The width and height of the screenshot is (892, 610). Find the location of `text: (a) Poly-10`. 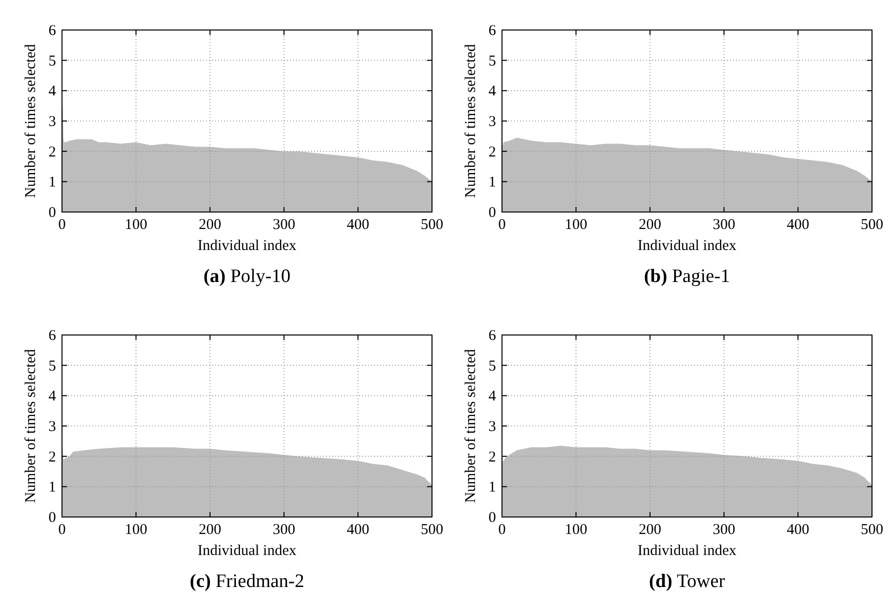

text: (a) Poly-10 is located at coordinates (247, 276).